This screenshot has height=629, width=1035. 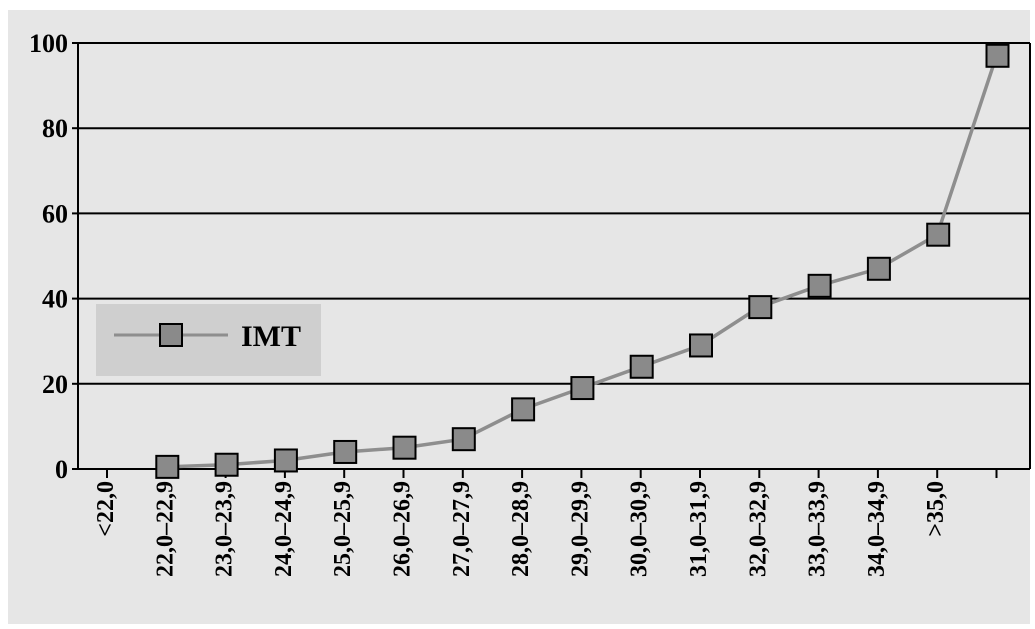 What do you see at coordinates (171, 335) in the screenshot?
I see `legend-marker-swatch` at bounding box center [171, 335].